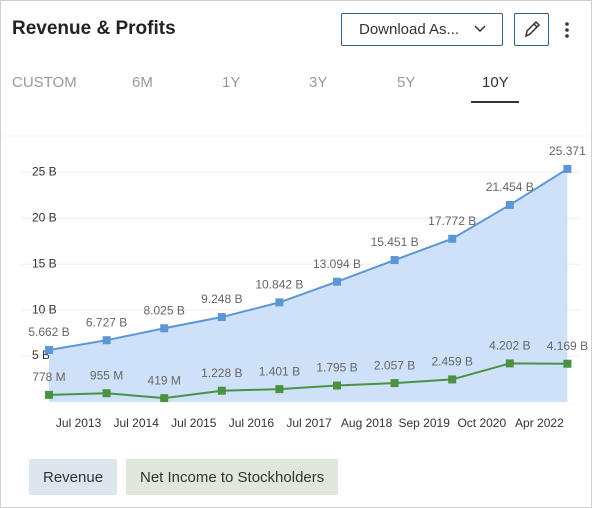  I want to click on value-label: 15.451 B, so click(395, 242).